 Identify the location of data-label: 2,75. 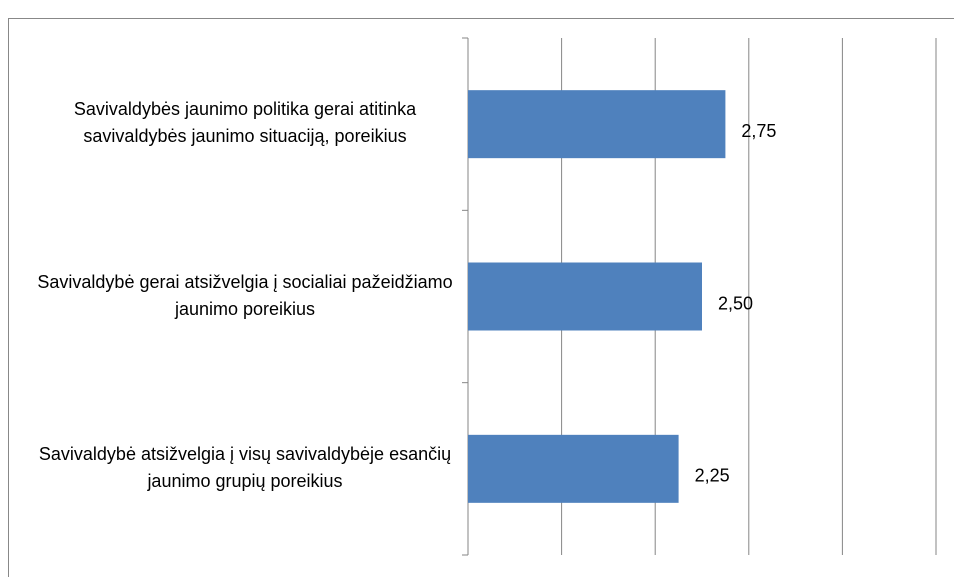
(758, 131).